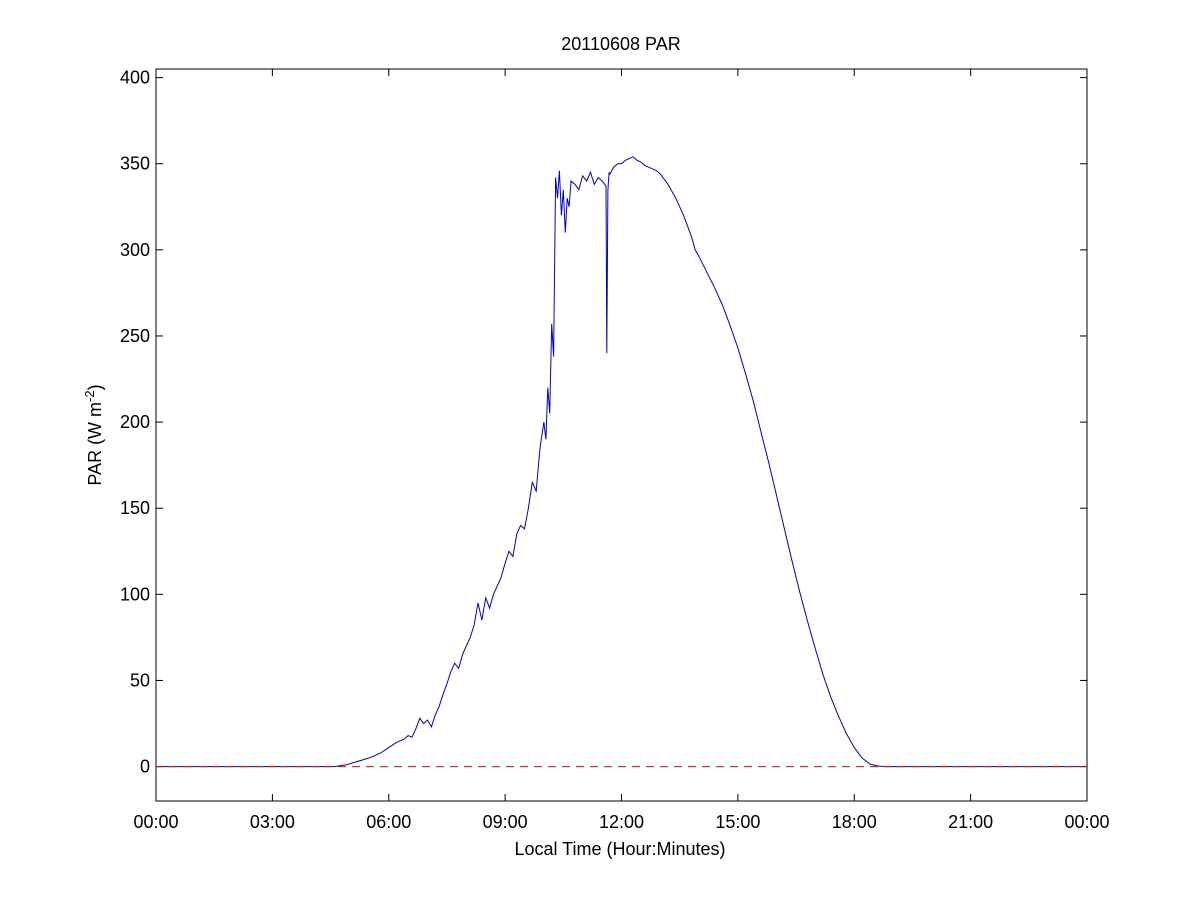  What do you see at coordinates (854, 822) in the screenshot?
I see `x-tick-label: 18:00` at bounding box center [854, 822].